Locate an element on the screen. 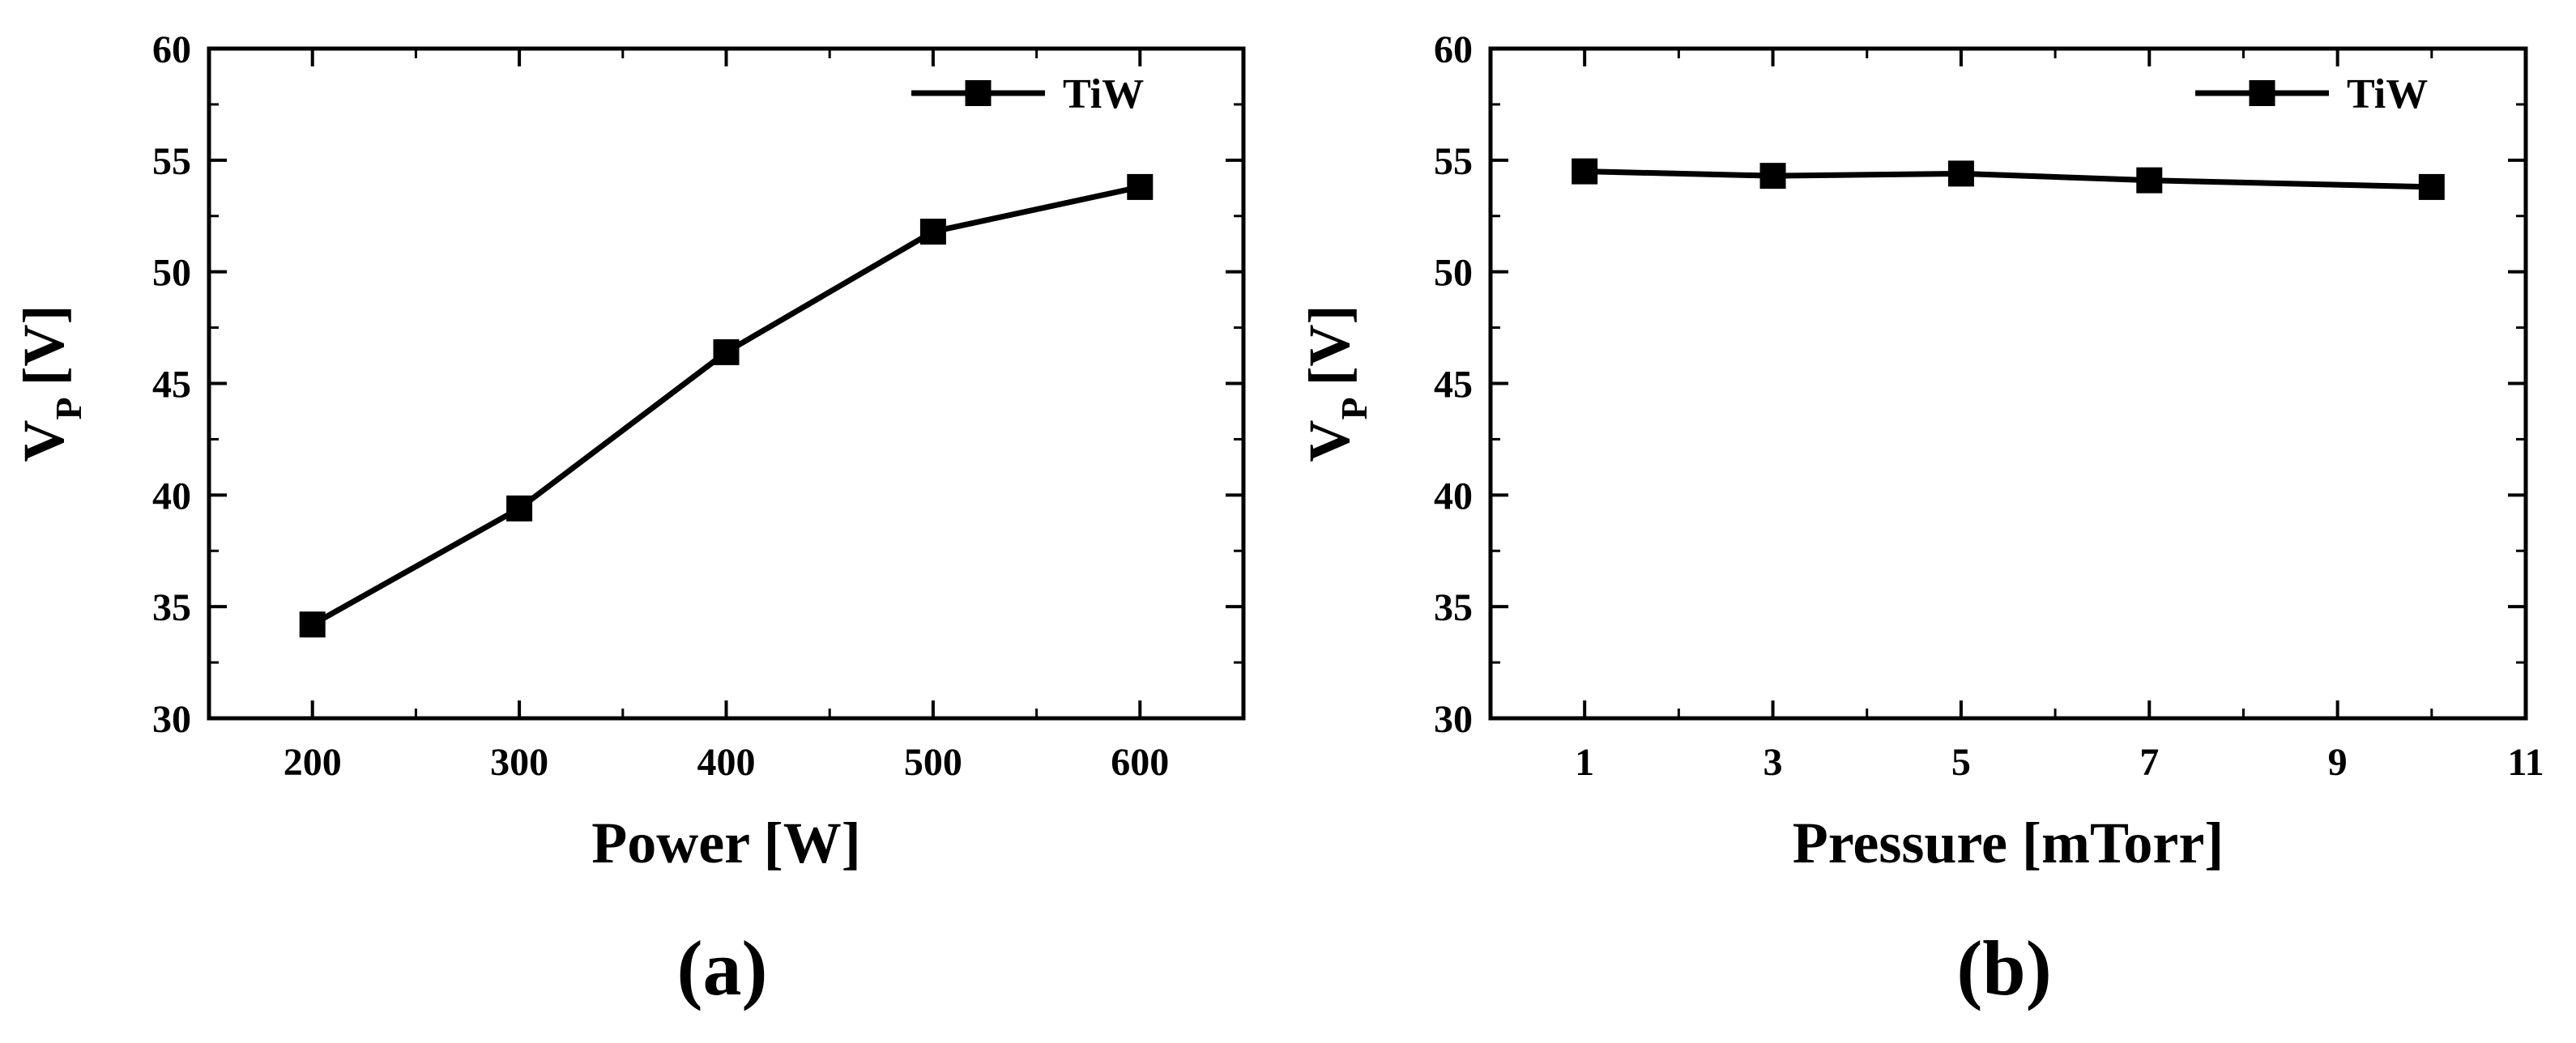 This screenshot has height=1043, width=2576. chart-0-y-axis-title: VP [V] is located at coordinates (50, 383).